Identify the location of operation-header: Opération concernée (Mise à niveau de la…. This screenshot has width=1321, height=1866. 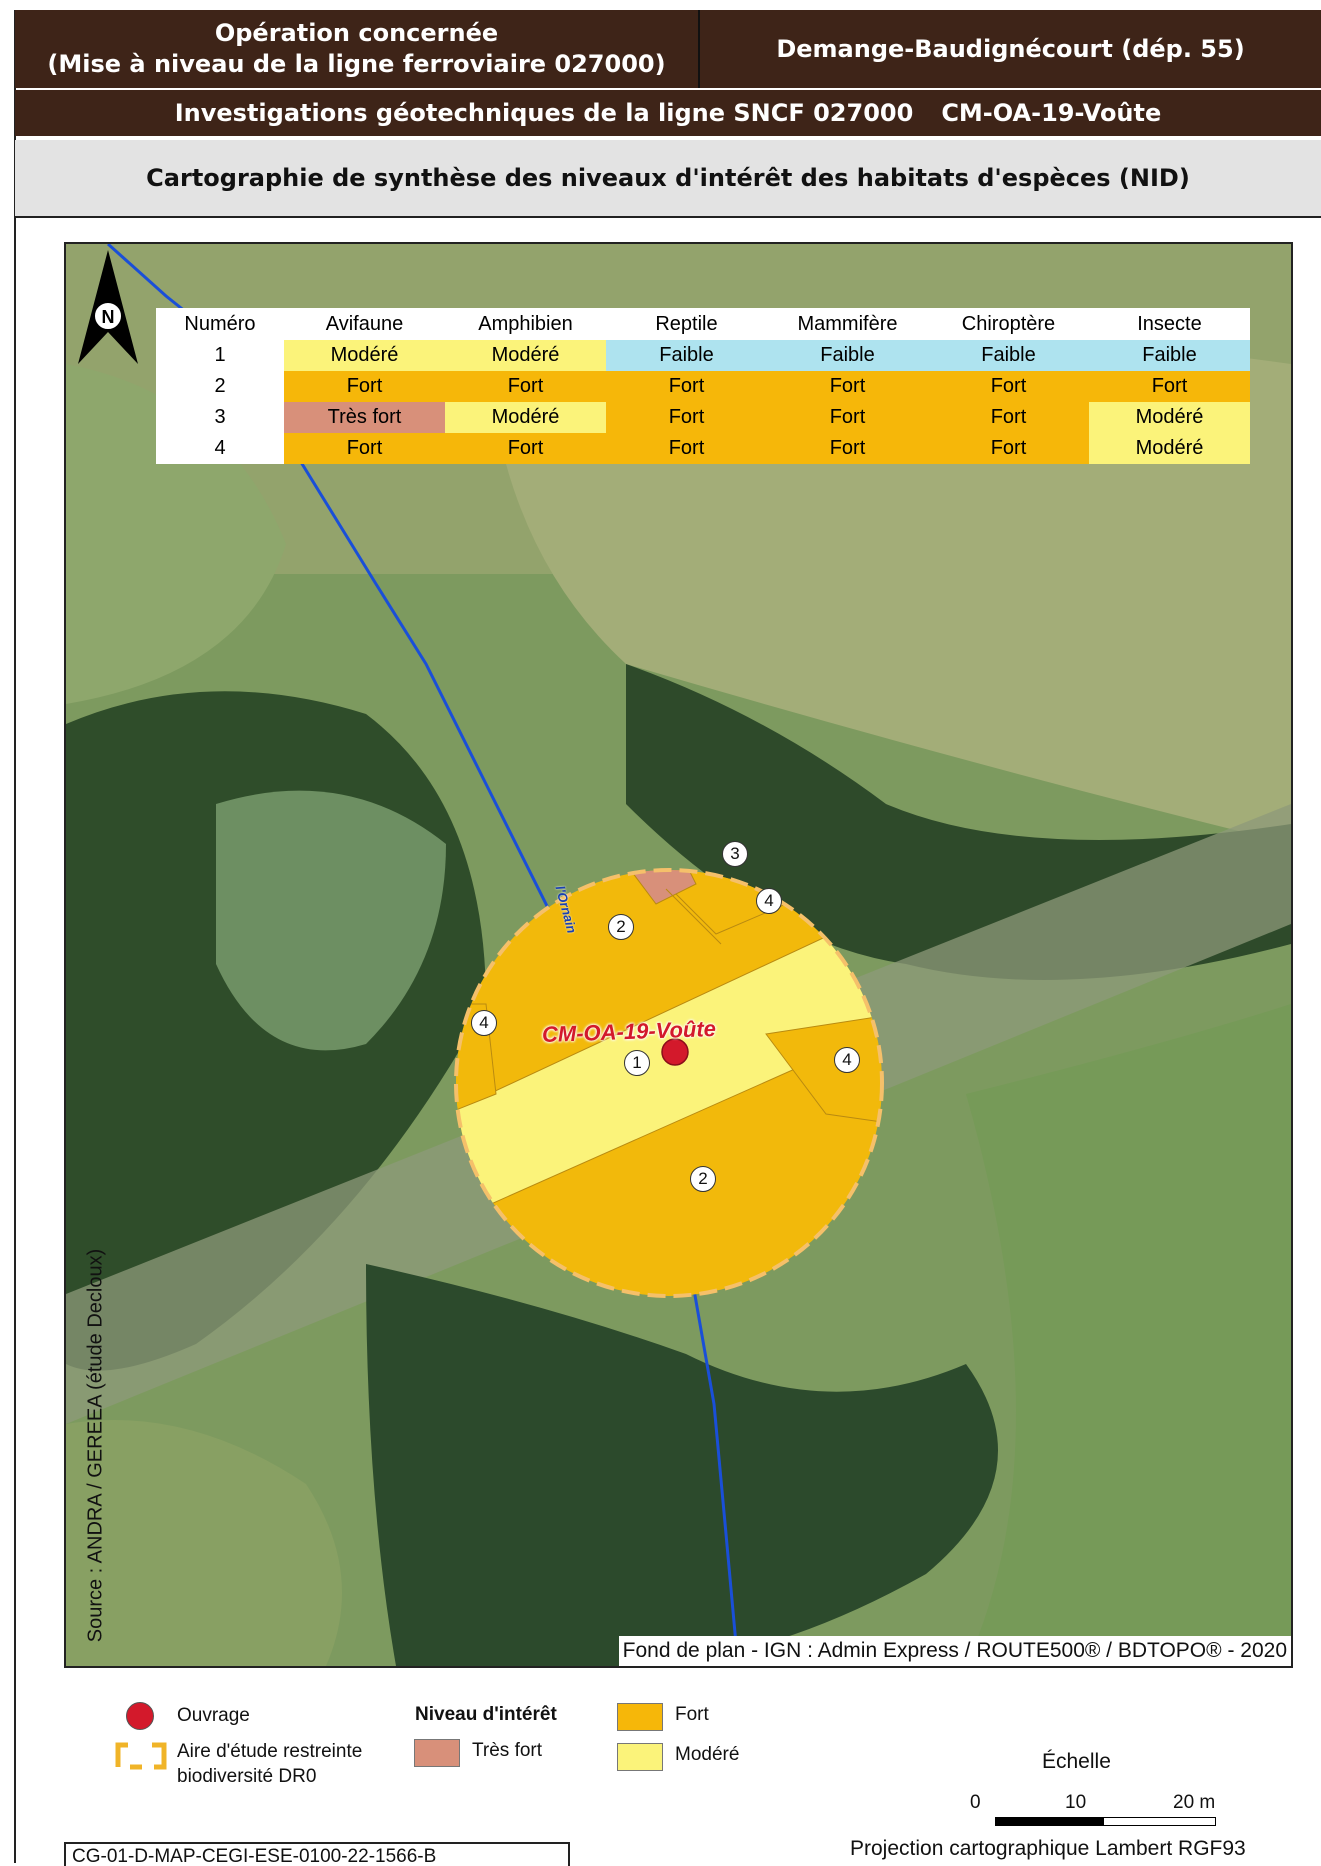
(357, 49).